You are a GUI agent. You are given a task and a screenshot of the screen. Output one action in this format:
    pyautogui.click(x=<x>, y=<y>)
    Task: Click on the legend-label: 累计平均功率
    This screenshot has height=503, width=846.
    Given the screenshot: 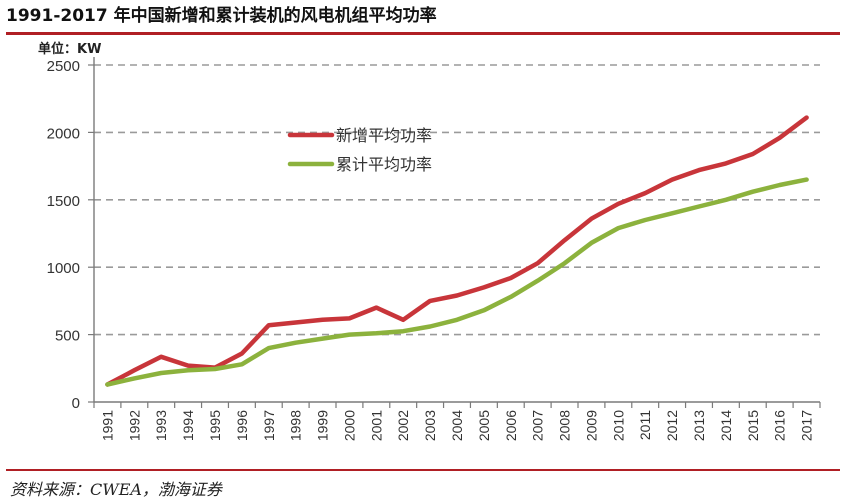 What is the action you would take?
    pyautogui.click(x=384, y=164)
    